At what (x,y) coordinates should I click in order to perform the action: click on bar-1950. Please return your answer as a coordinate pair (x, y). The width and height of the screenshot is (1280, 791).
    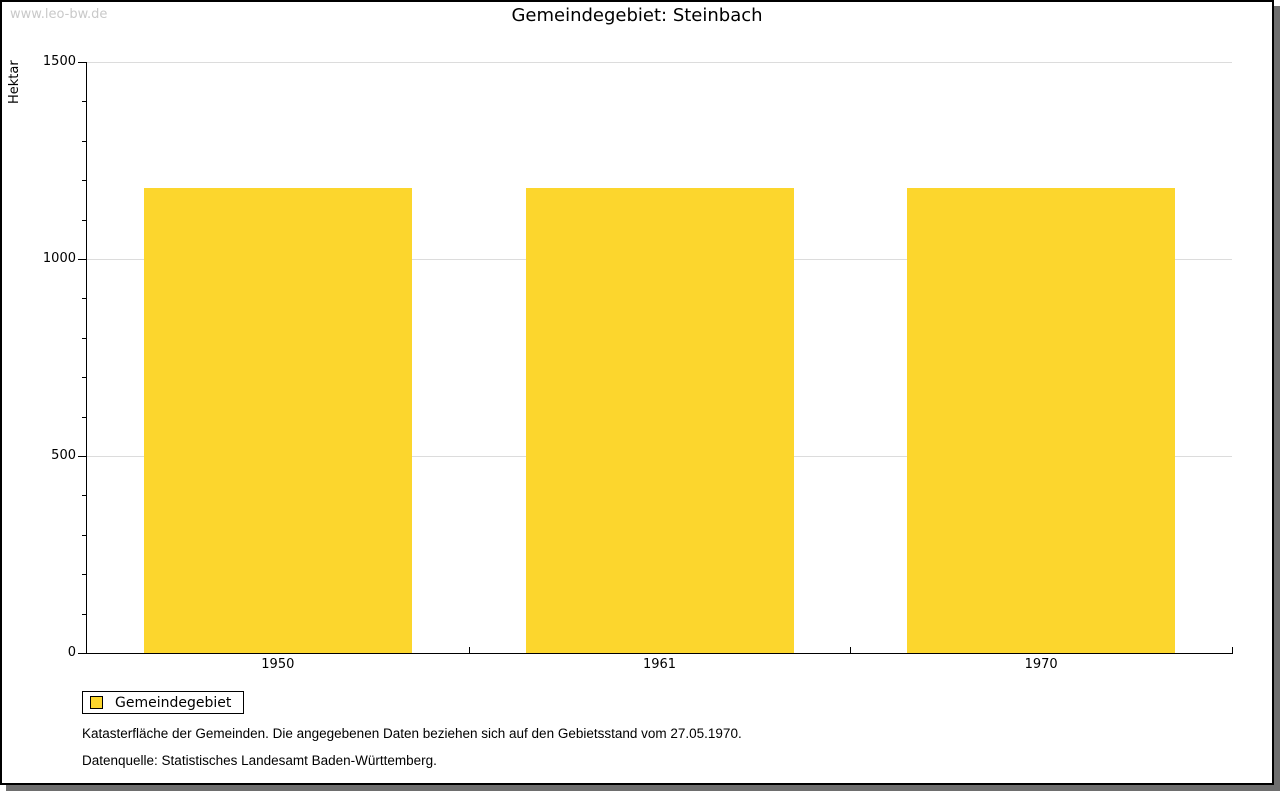
    Looking at the image, I should click on (277, 420).